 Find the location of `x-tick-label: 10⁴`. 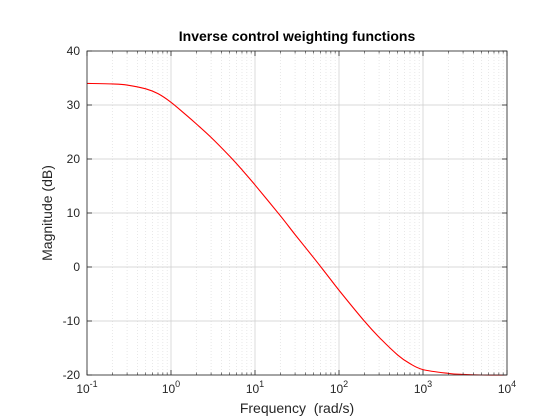

x-tick-label: 10⁴ is located at coordinates (507, 387).